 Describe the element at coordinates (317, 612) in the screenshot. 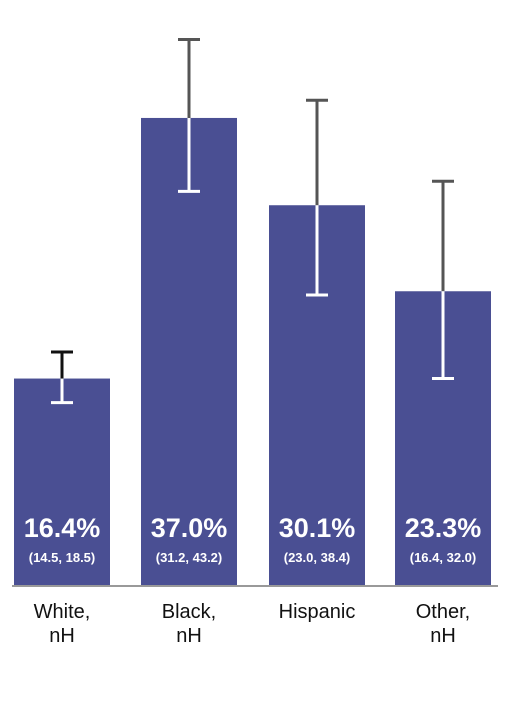

I see `category-label-2: Hispanic` at that location.